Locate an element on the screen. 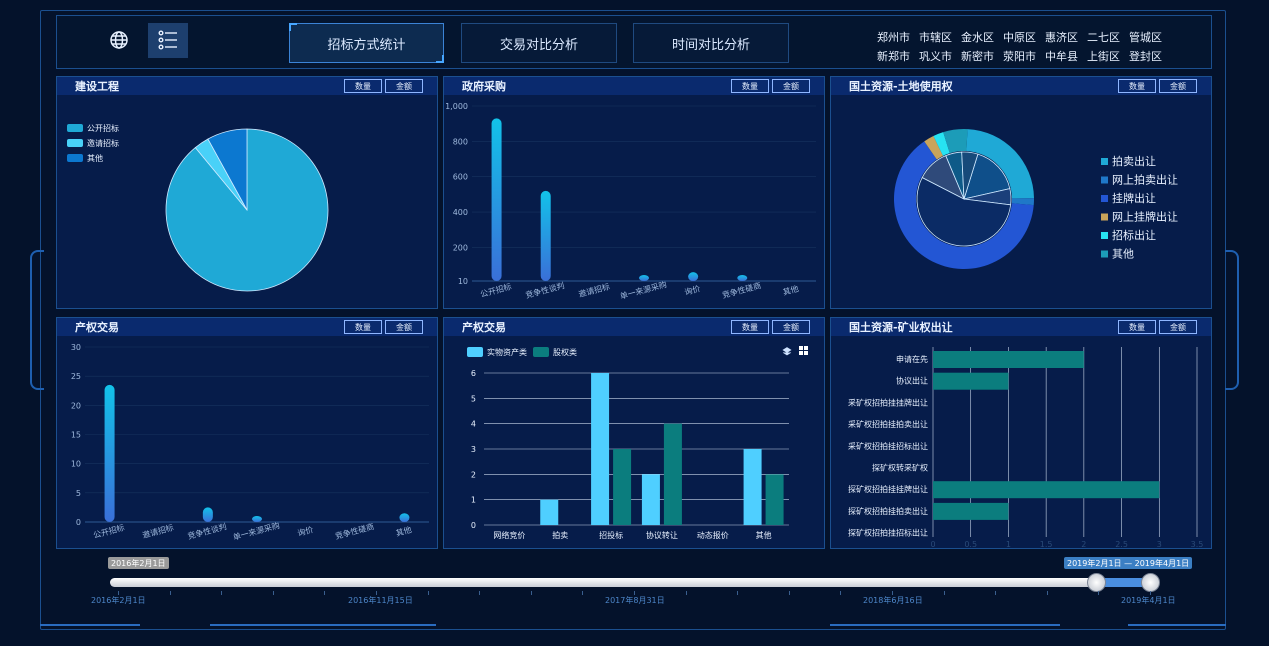 The width and height of the screenshot is (1269, 646). y-tick-label: 采矿权招拍挂招标出让 is located at coordinates (888, 446).